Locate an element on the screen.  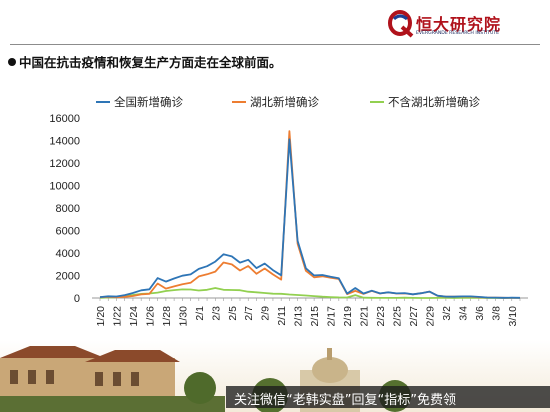
x-tick-label: 3/10 is located at coordinates (513, 316).